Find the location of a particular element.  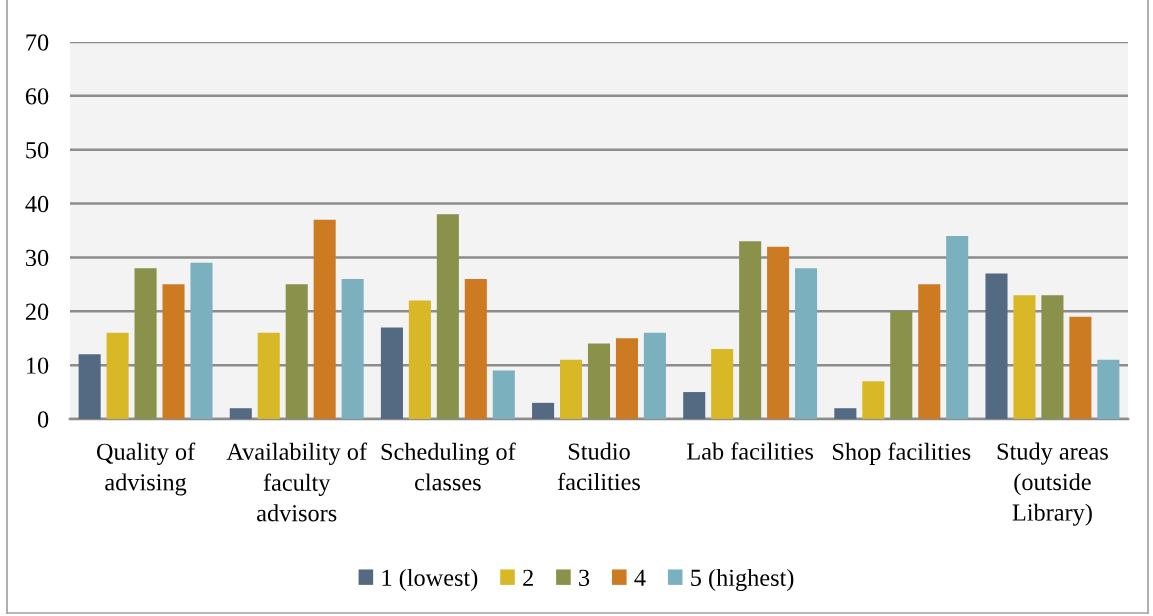

x-tick-label: Studio facilities is located at coordinates (598, 466).